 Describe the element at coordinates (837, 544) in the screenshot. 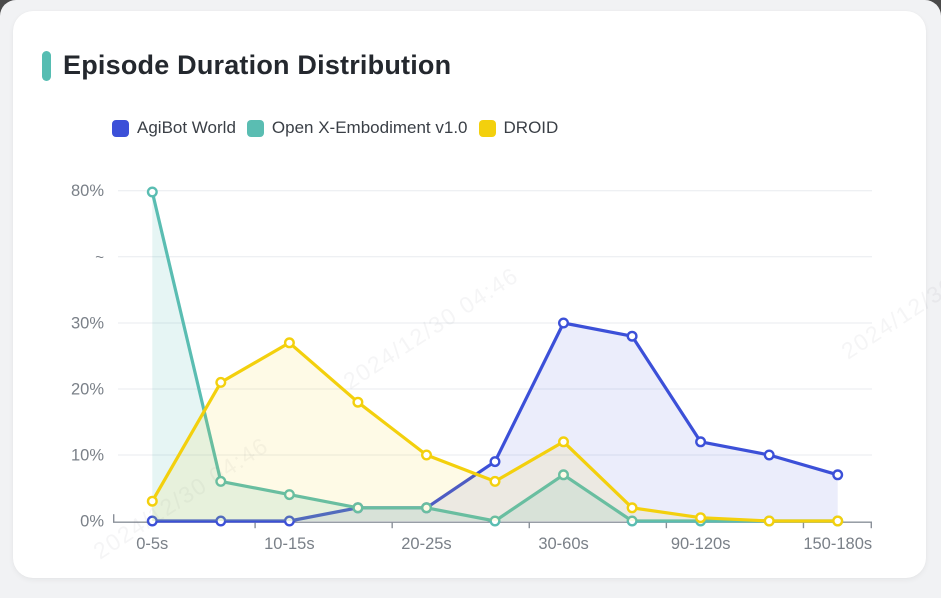

I see `x-axis-tick-label: 150-180s` at that location.